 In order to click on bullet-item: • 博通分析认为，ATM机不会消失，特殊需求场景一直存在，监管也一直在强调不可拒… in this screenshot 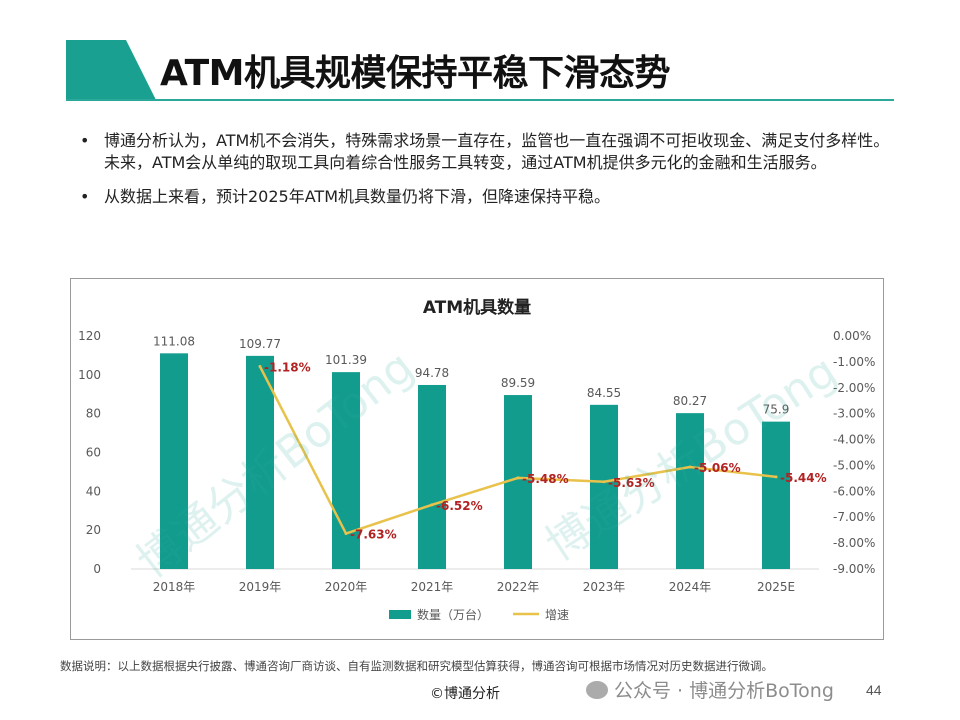, I will do `click(488, 152)`.